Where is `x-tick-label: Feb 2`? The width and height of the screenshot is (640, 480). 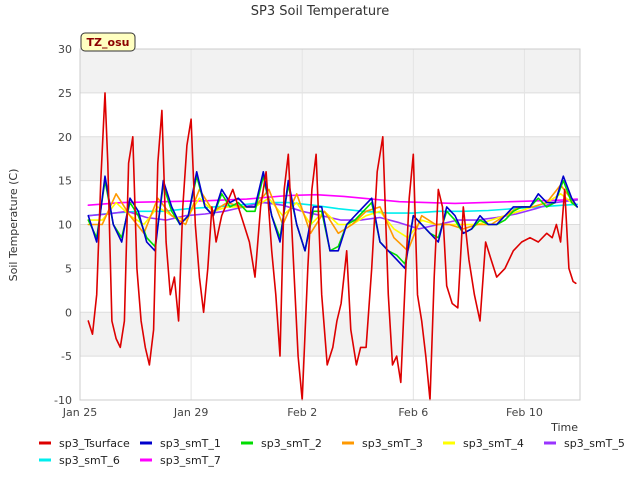 x-tick-label: Feb 2 is located at coordinates (302, 412).